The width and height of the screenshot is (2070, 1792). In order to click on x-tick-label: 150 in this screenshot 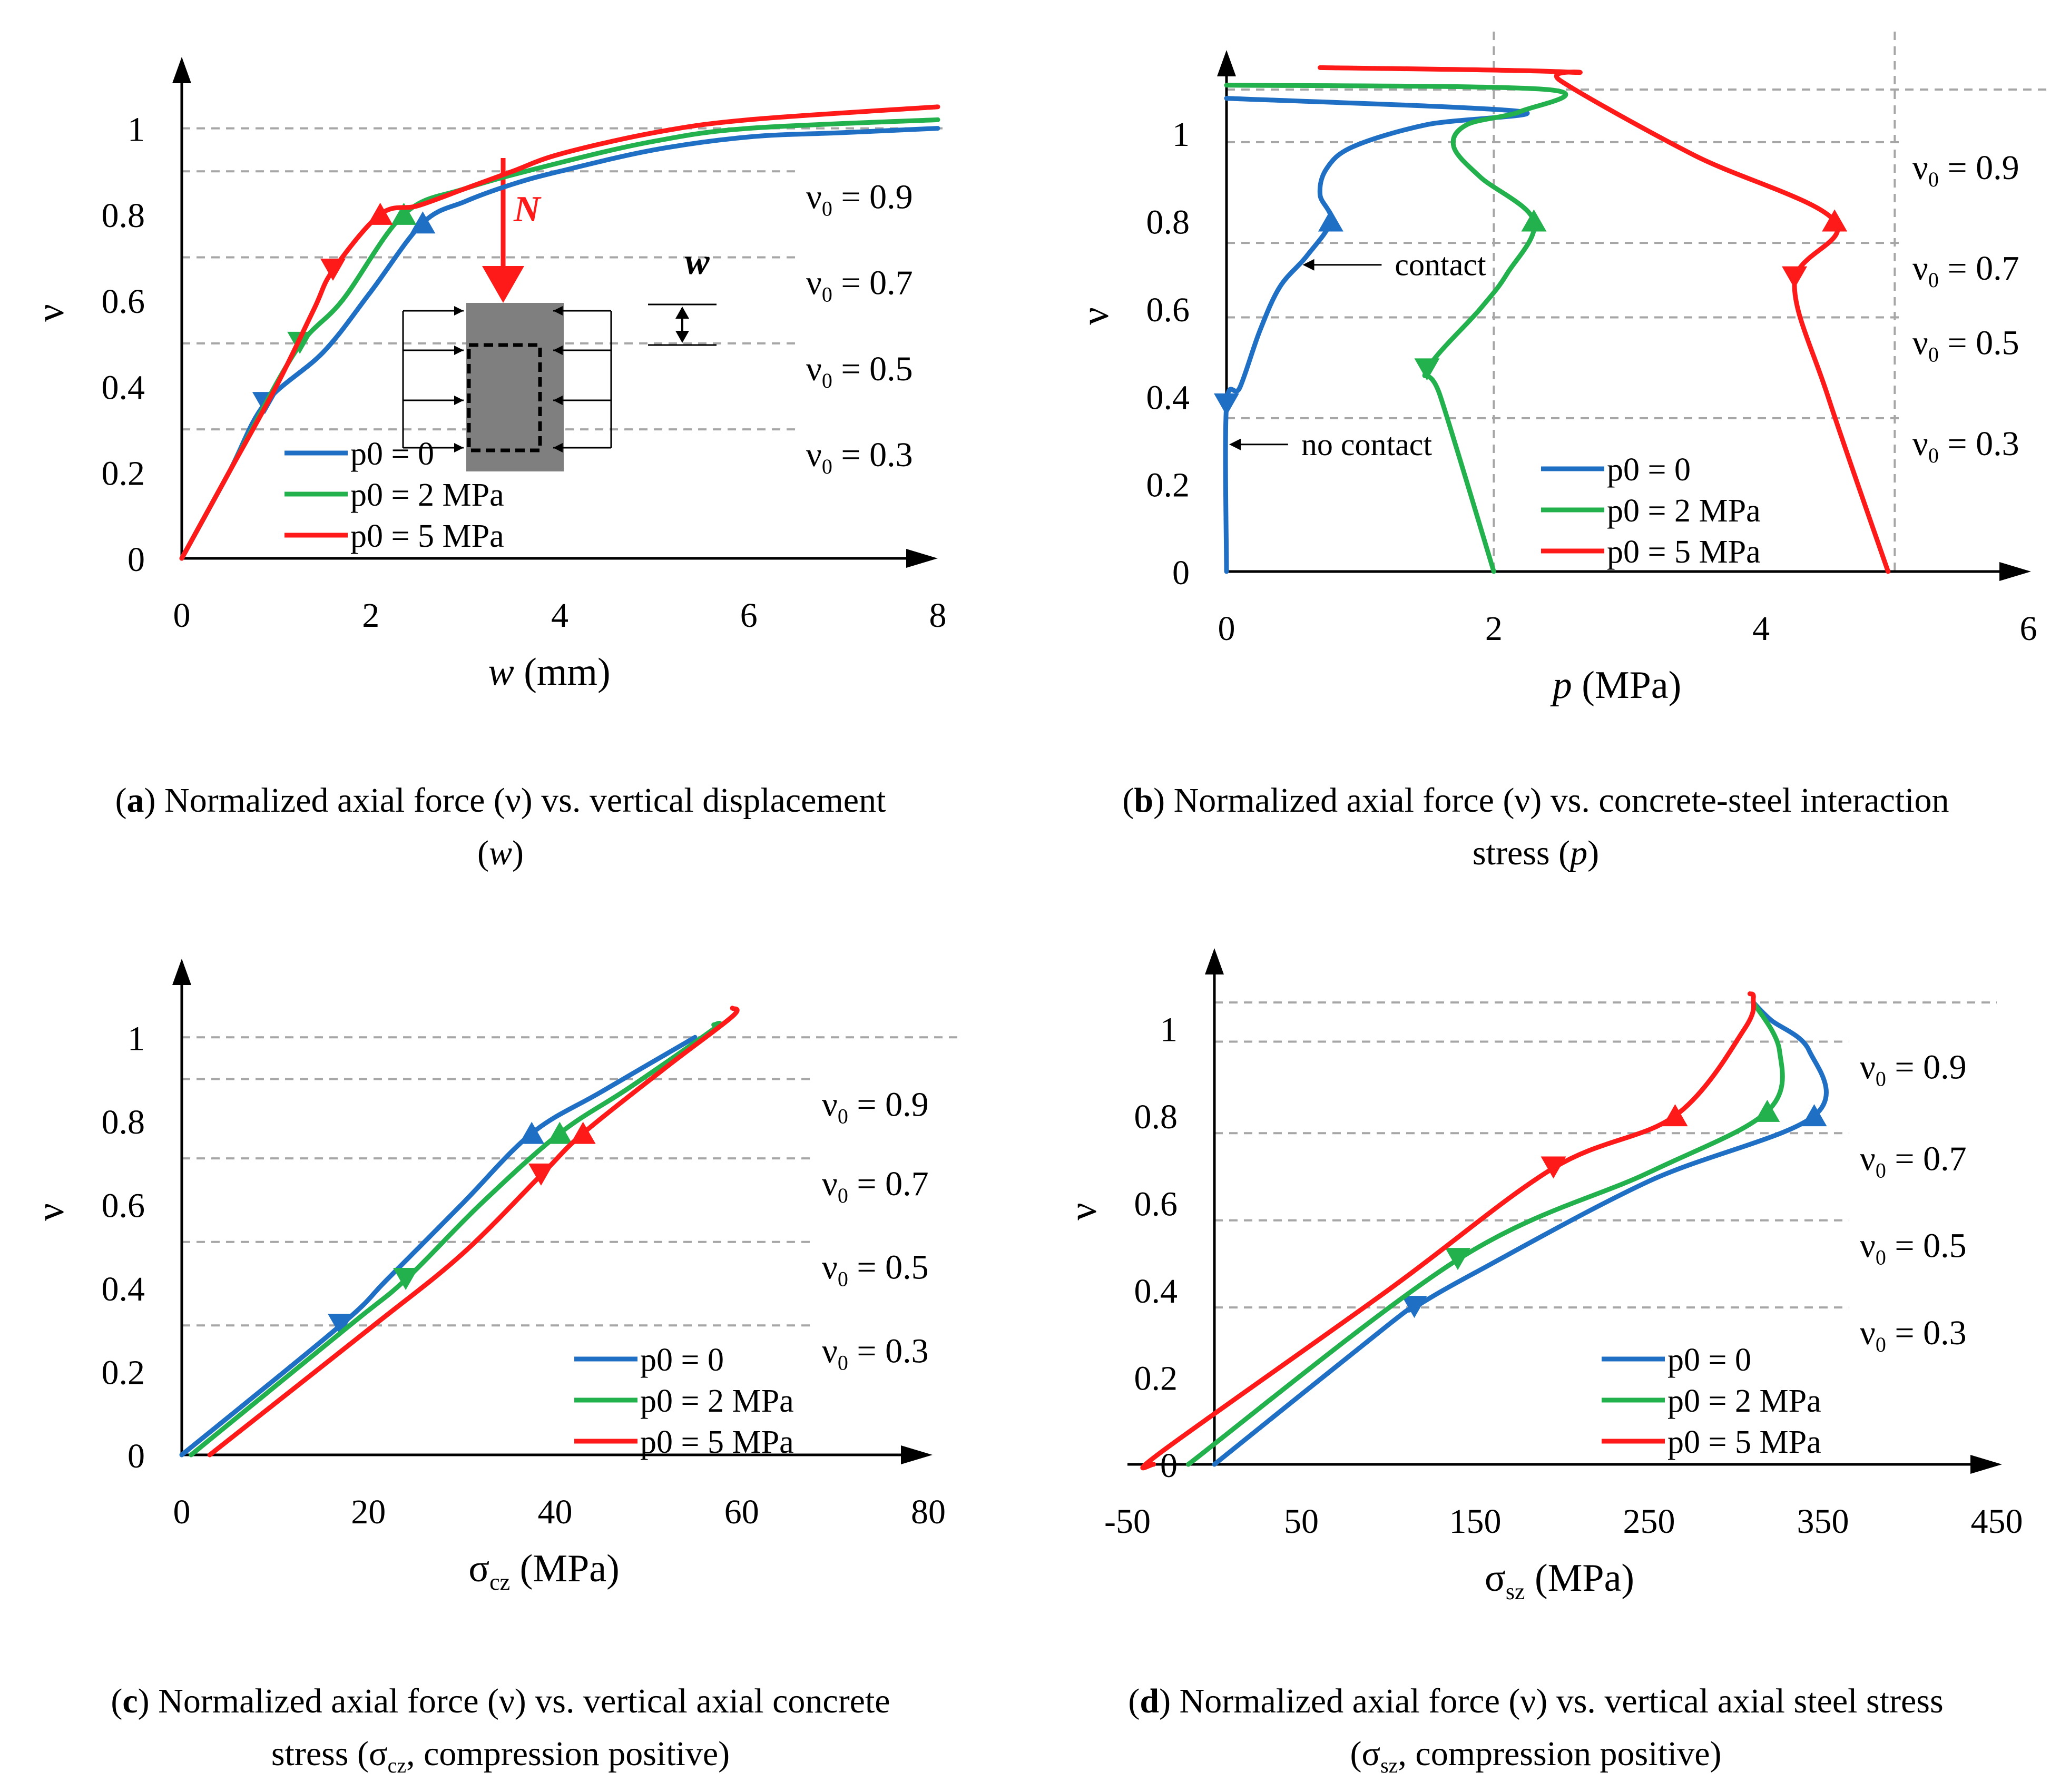, I will do `click(1475, 1522)`.